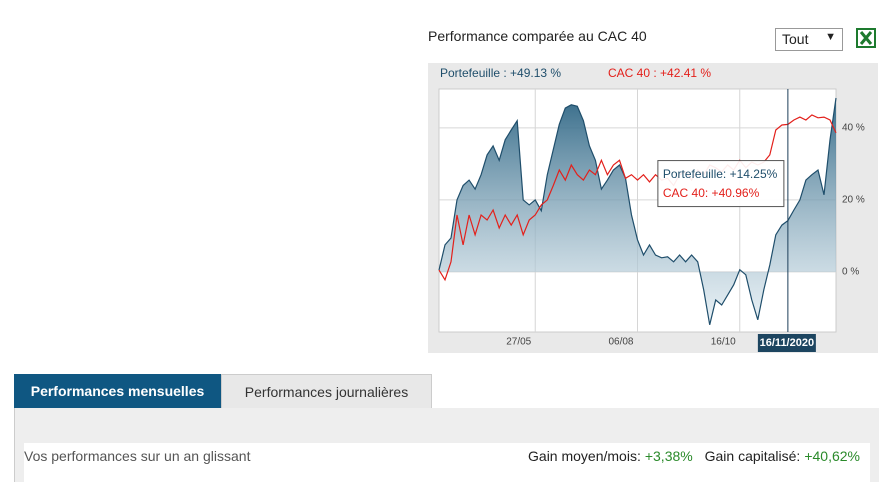 This screenshot has height=482, width=880. I want to click on y-tick-label: 0 %, so click(850, 272).